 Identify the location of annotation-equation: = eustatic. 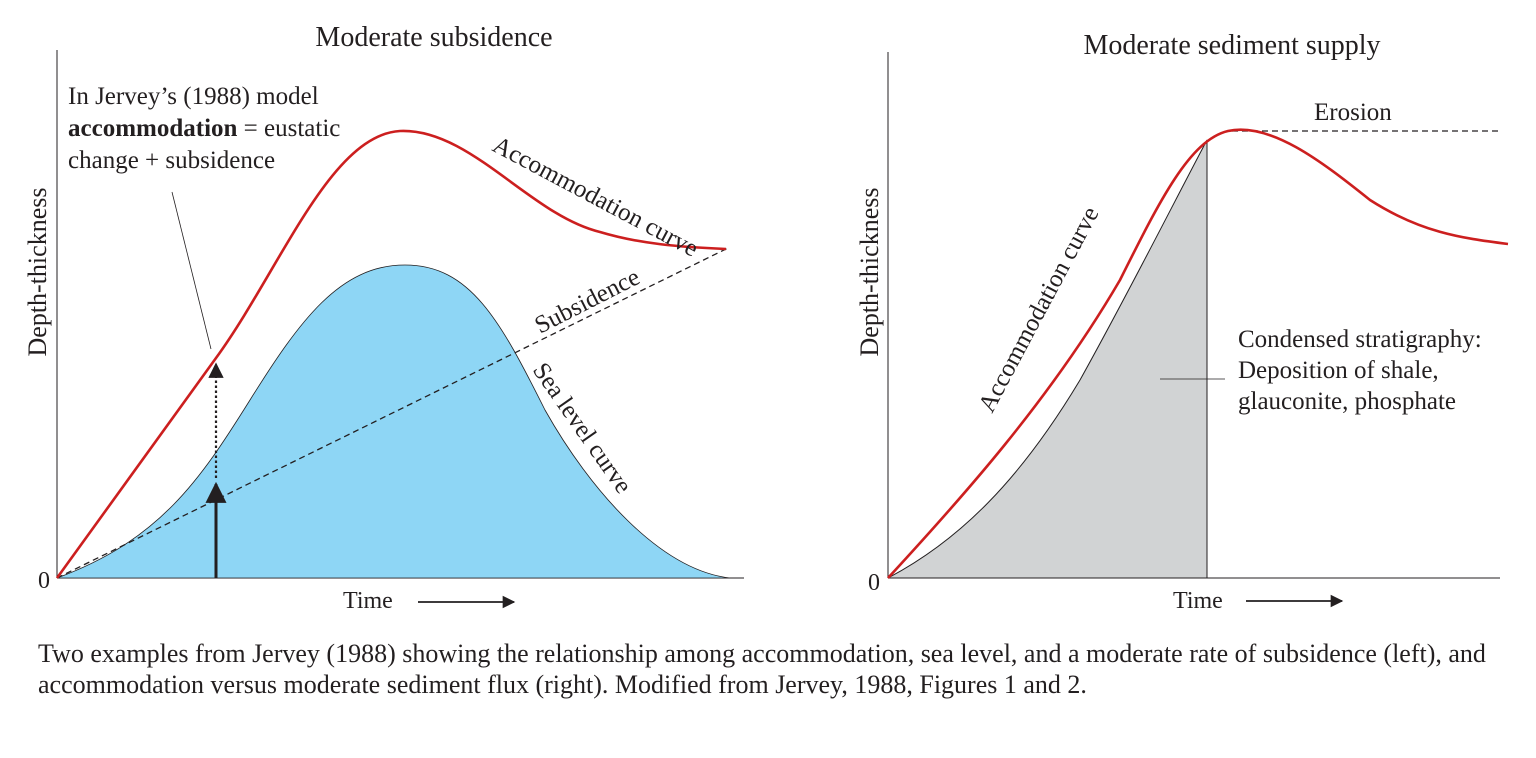
(288, 128).